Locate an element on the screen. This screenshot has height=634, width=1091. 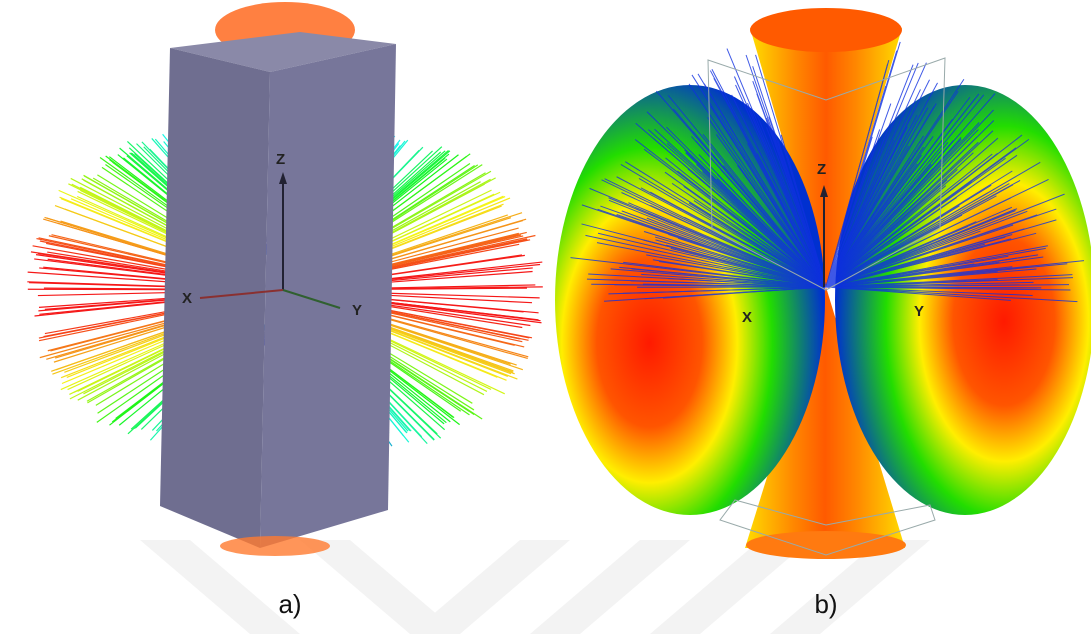
bottom-disk is located at coordinates (275, 546).